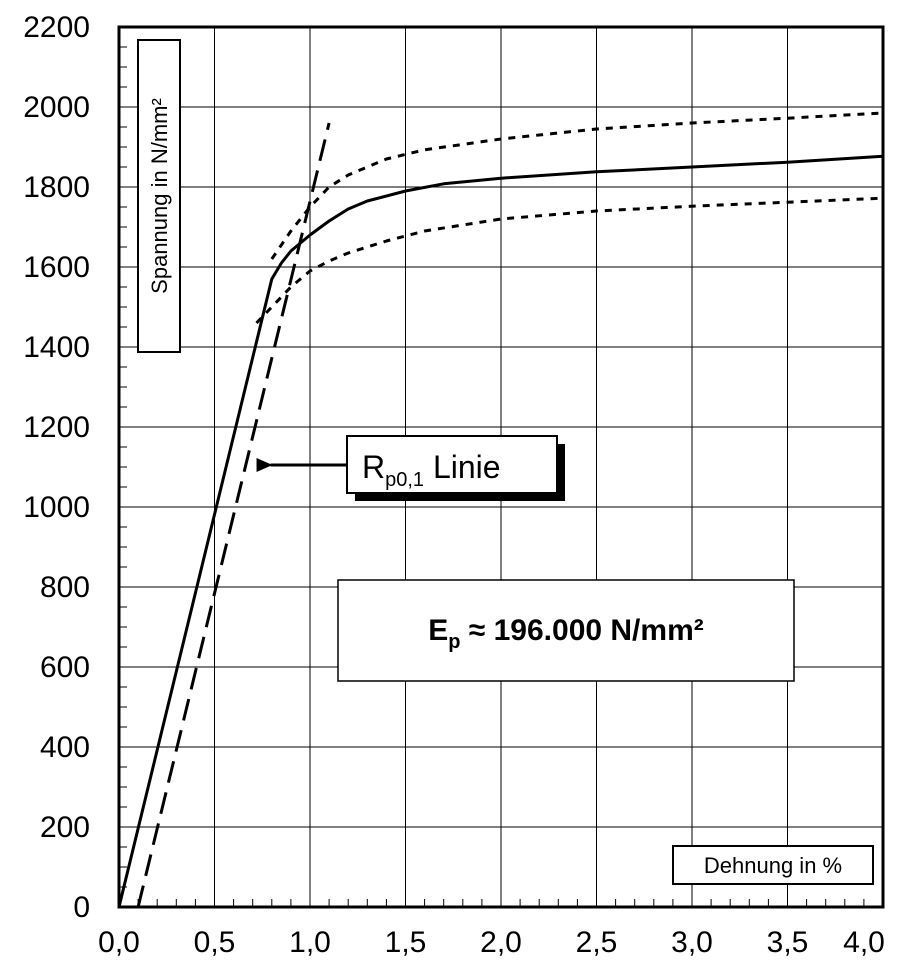  I want to click on y-tick-label: 2200, so click(56, 27).